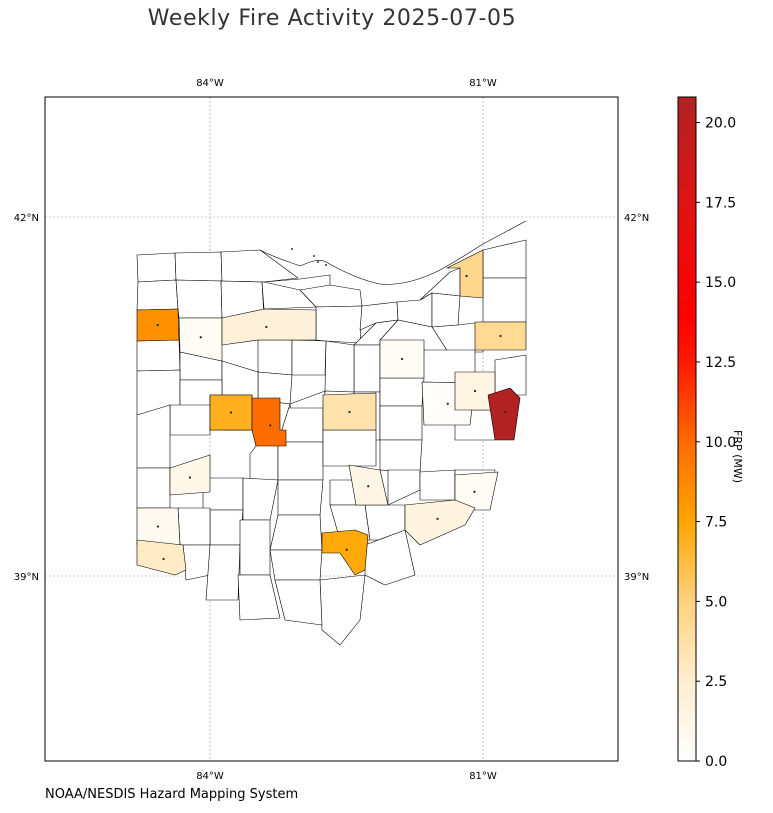 This screenshot has height=813, width=773. Describe the element at coordinates (504, 259) in the screenshot. I see `county-trumbull: Trumbull` at that location.